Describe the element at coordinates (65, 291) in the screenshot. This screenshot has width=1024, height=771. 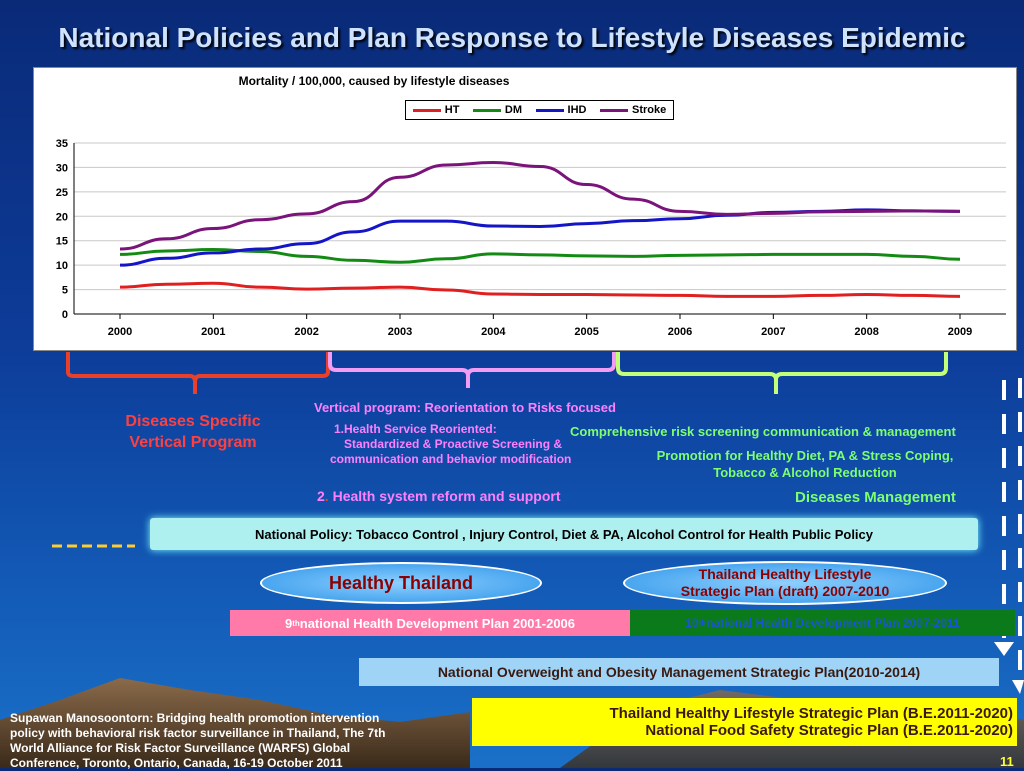
I see `y-tick-label: 5` at that location.